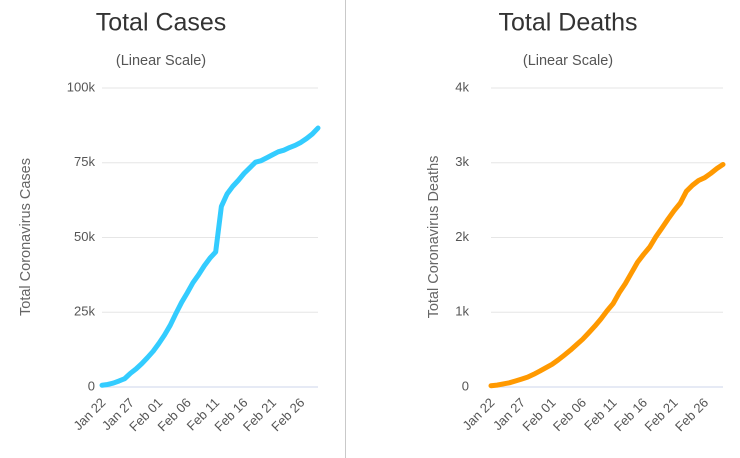 This screenshot has width=740, height=458. What do you see at coordinates (660, 414) in the screenshot?
I see `deaths-x-tick-label: Feb 21` at bounding box center [660, 414].